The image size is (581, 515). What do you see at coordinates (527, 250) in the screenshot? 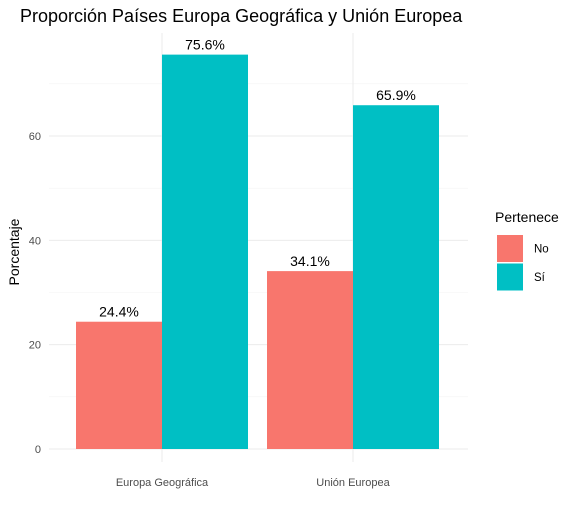
I see `legend: Pertenece No Sí` at bounding box center [527, 250].